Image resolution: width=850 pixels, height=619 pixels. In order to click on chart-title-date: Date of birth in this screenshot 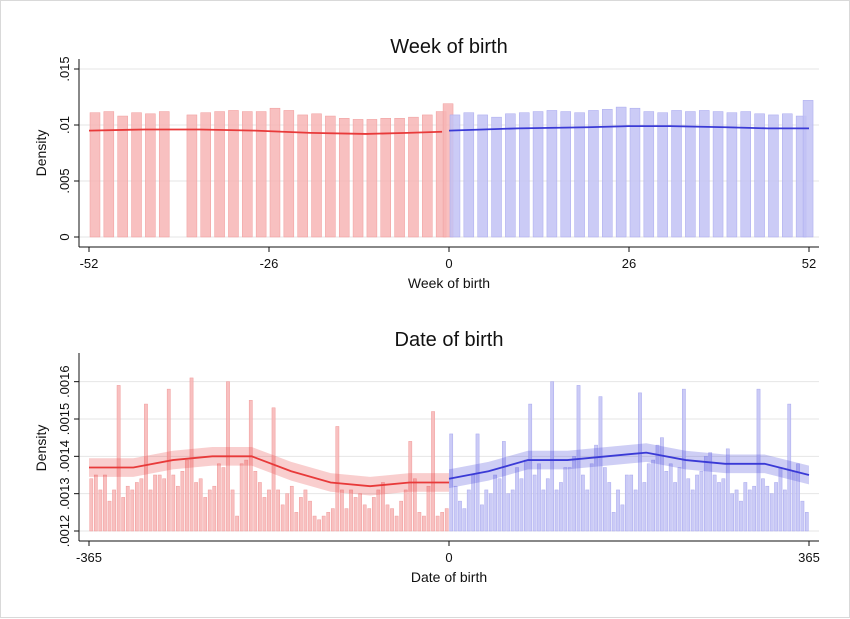, I will do `click(449, 340)`.